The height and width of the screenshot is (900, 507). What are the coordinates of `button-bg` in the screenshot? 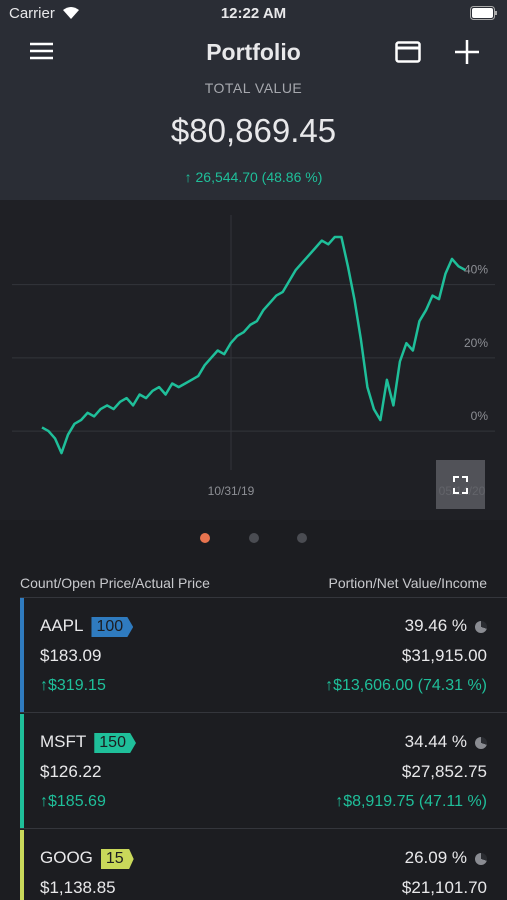 It's located at (460, 484).